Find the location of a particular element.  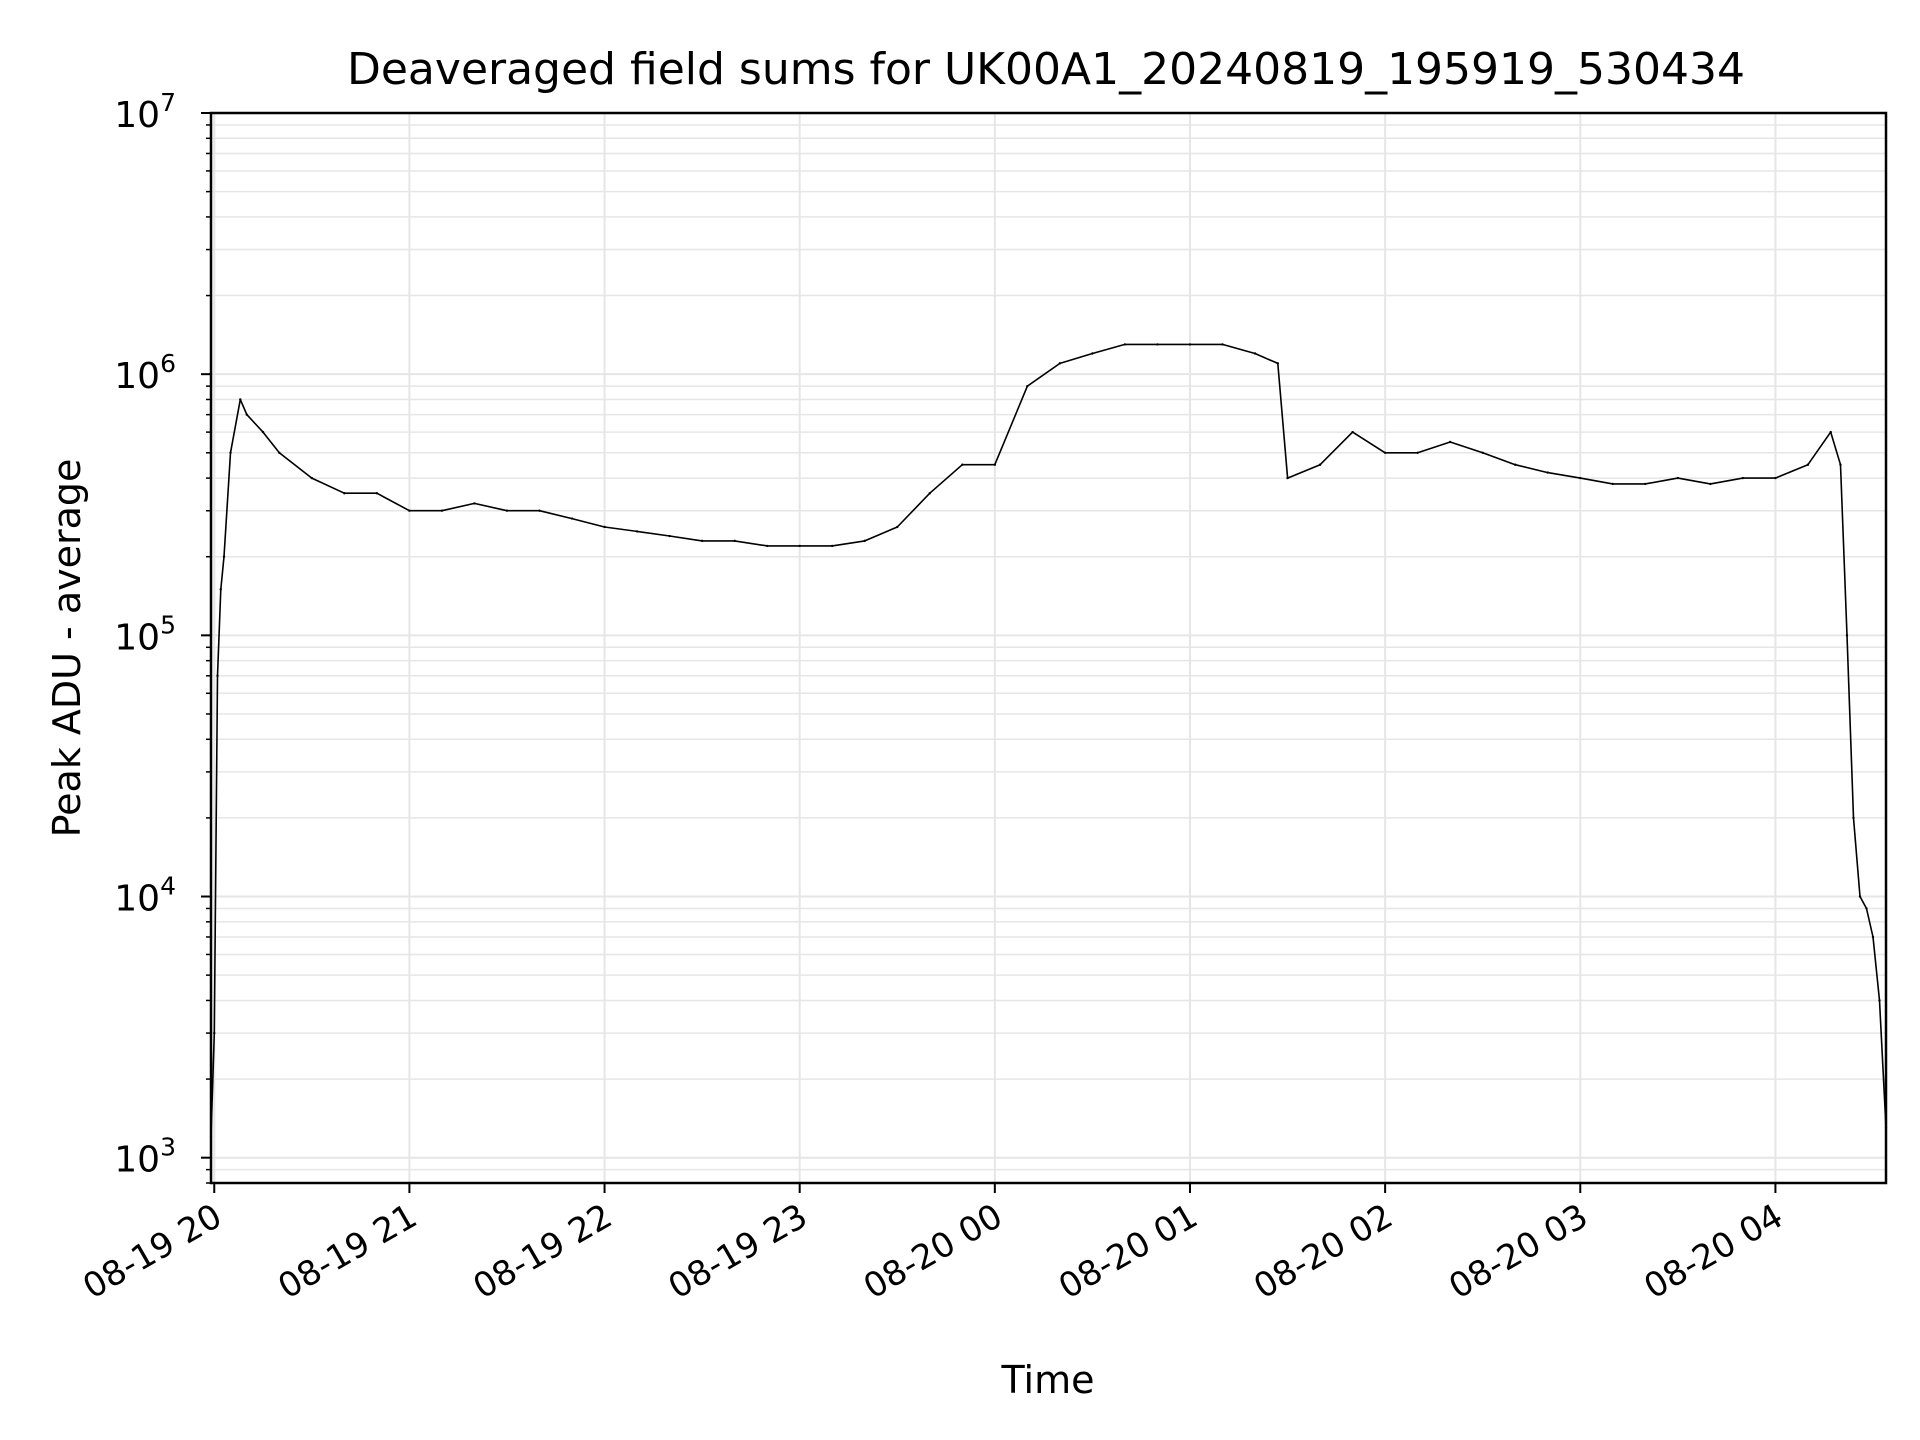

y-tick-label: 10⁵ is located at coordinates (145, 634).